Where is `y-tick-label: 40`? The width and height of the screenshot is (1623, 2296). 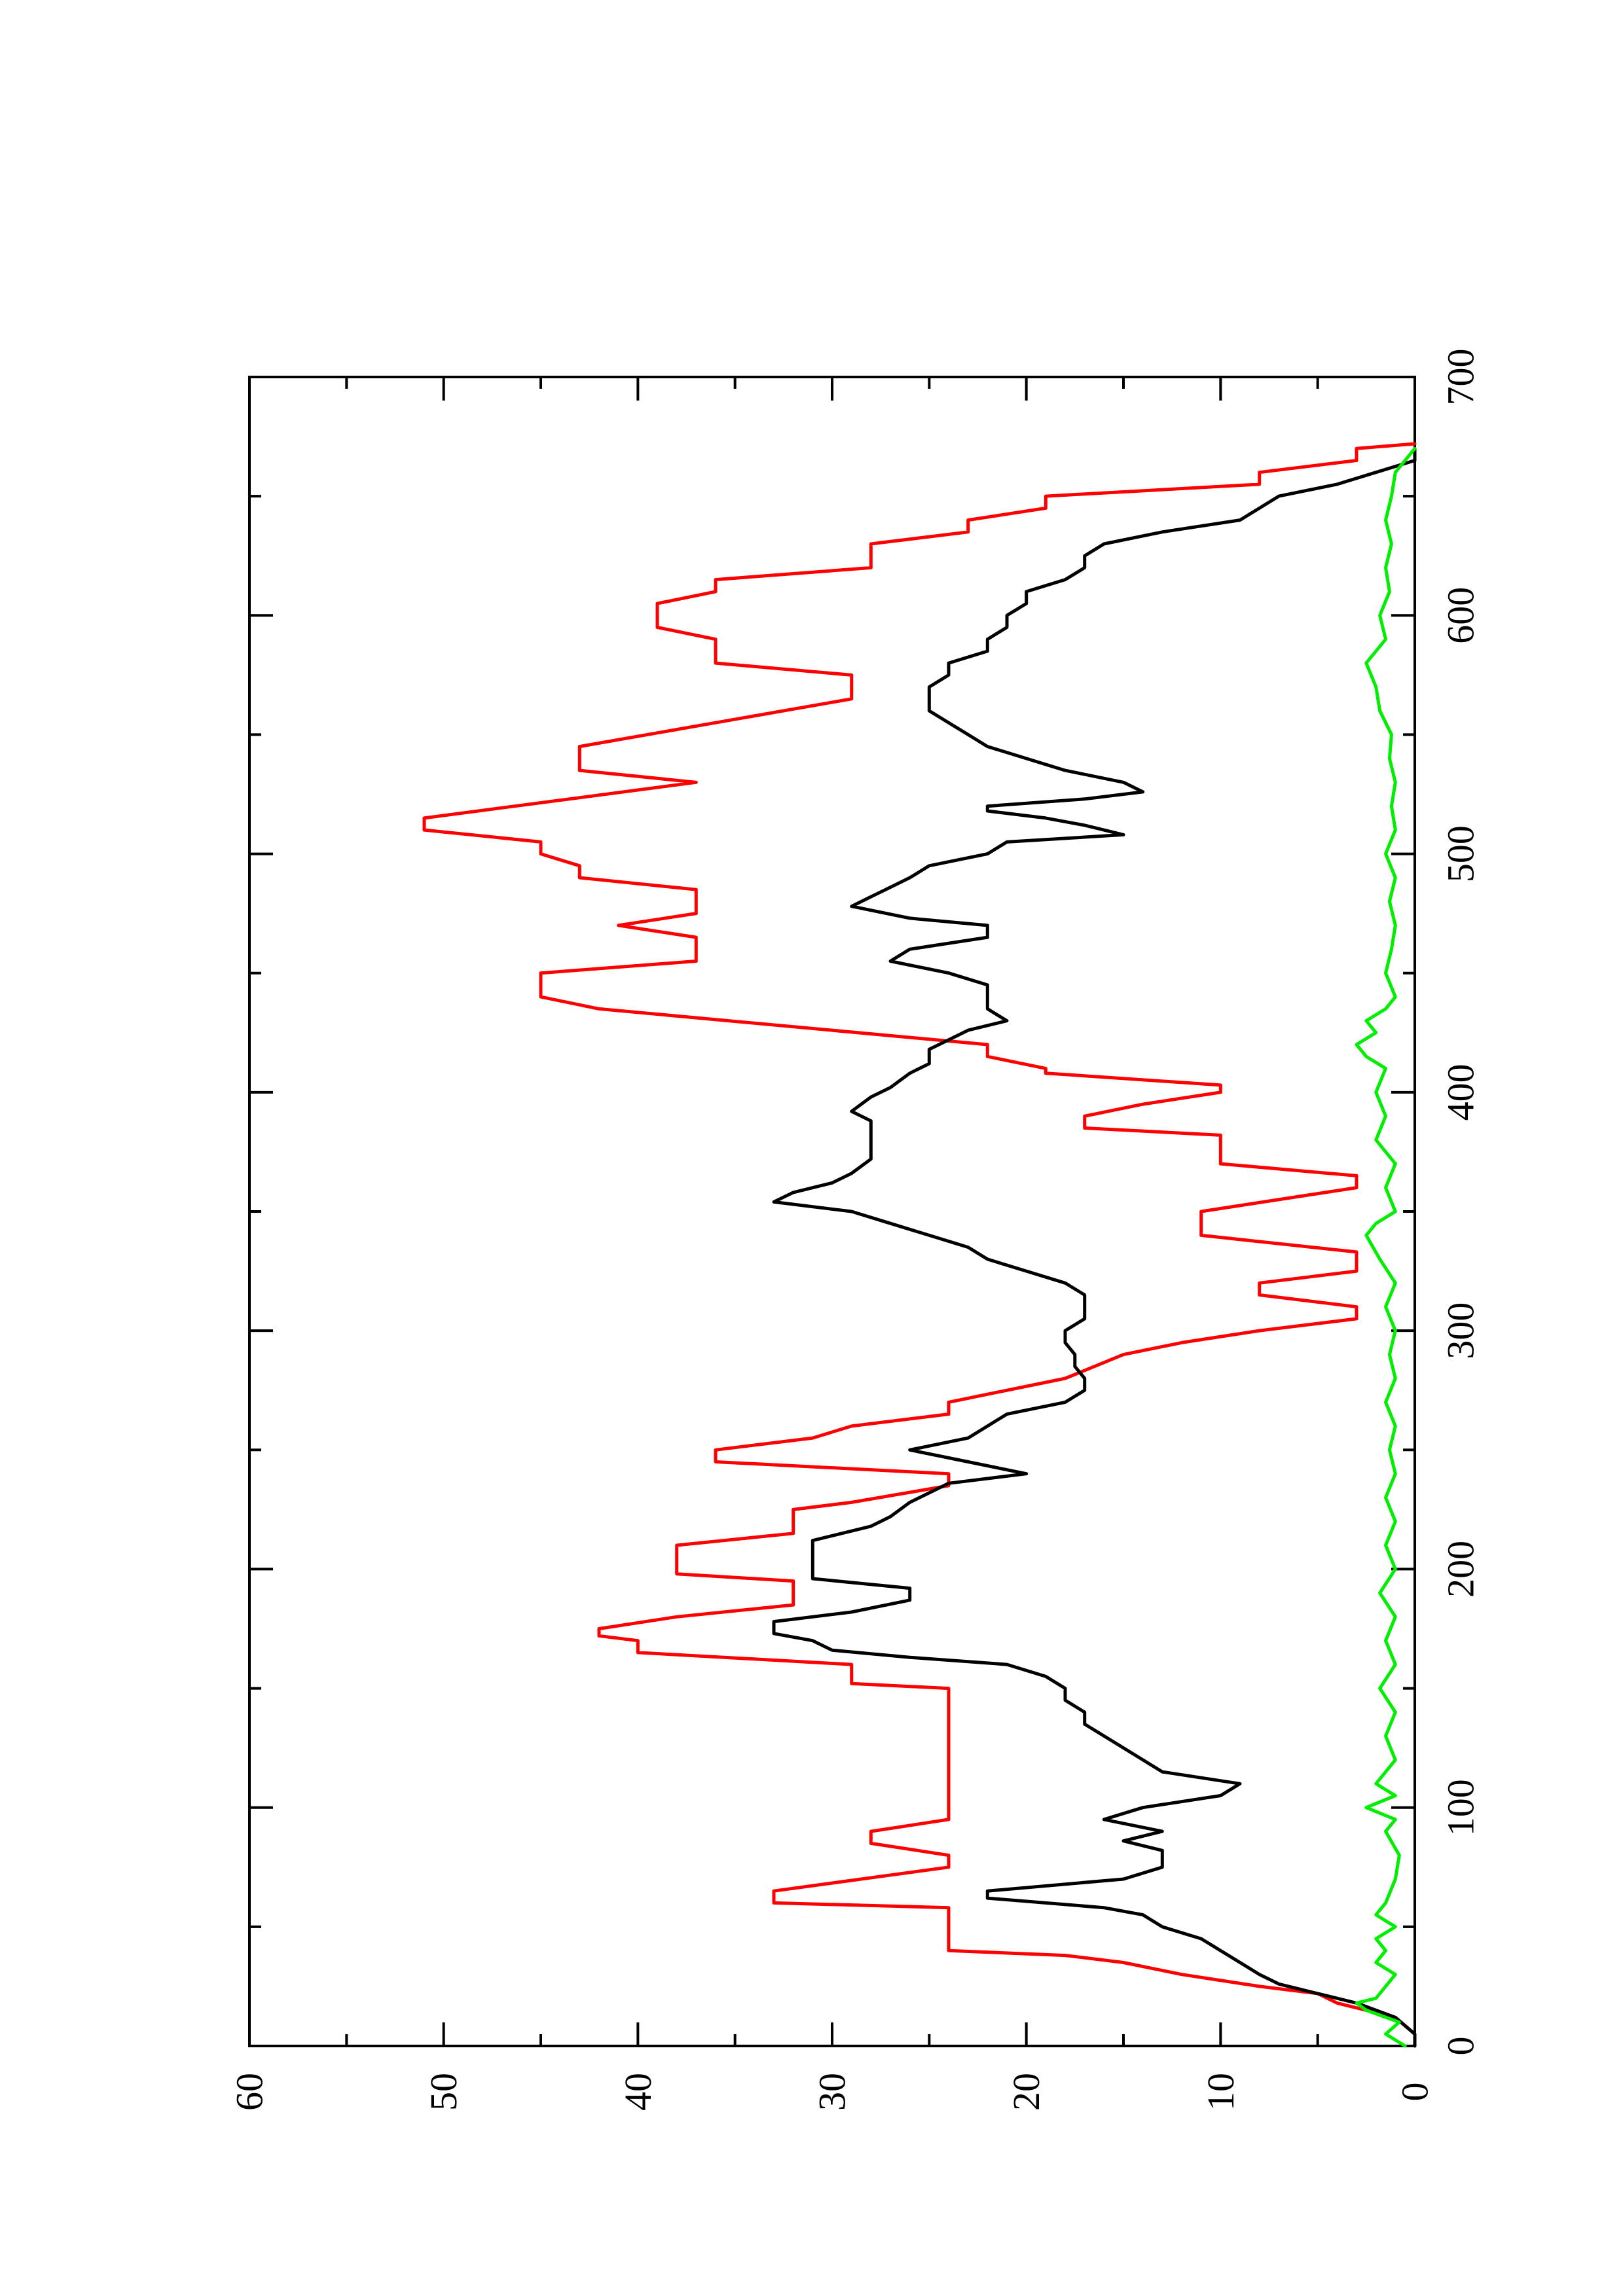 y-tick-label: 40 is located at coordinates (638, 2092).